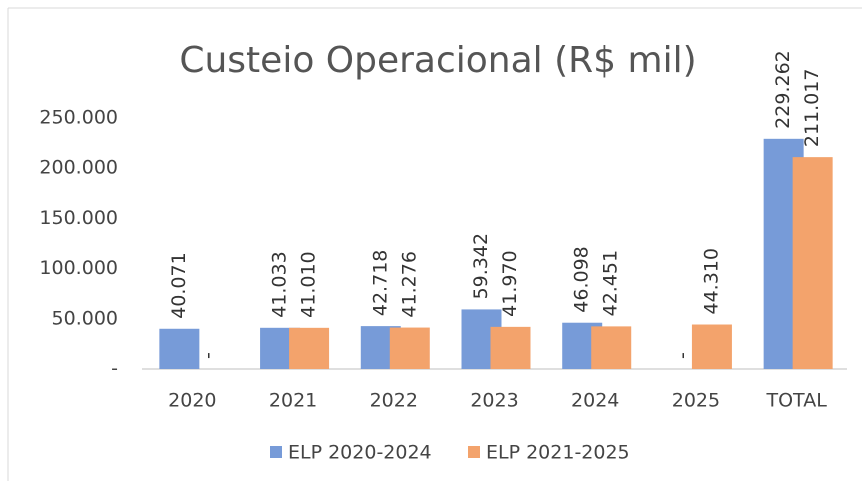 The width and height of the screenshot is (862, 485). What do you see at coordinates (78, 168) in the screenshot?
I see `y-tick-label: 200.000` at bounding box center [78, 168].